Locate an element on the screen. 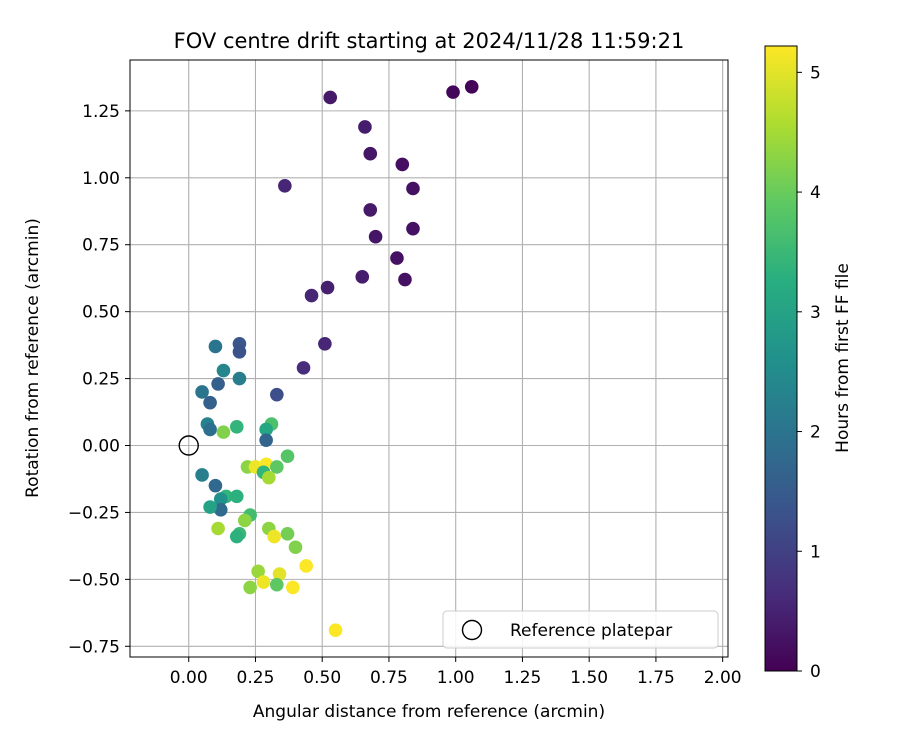  x-axis-ticks: 0.00 0.25 0.50 0.75 1.00 1.25 1.50 1.75 2.00 is located at coordinates (456, 672).